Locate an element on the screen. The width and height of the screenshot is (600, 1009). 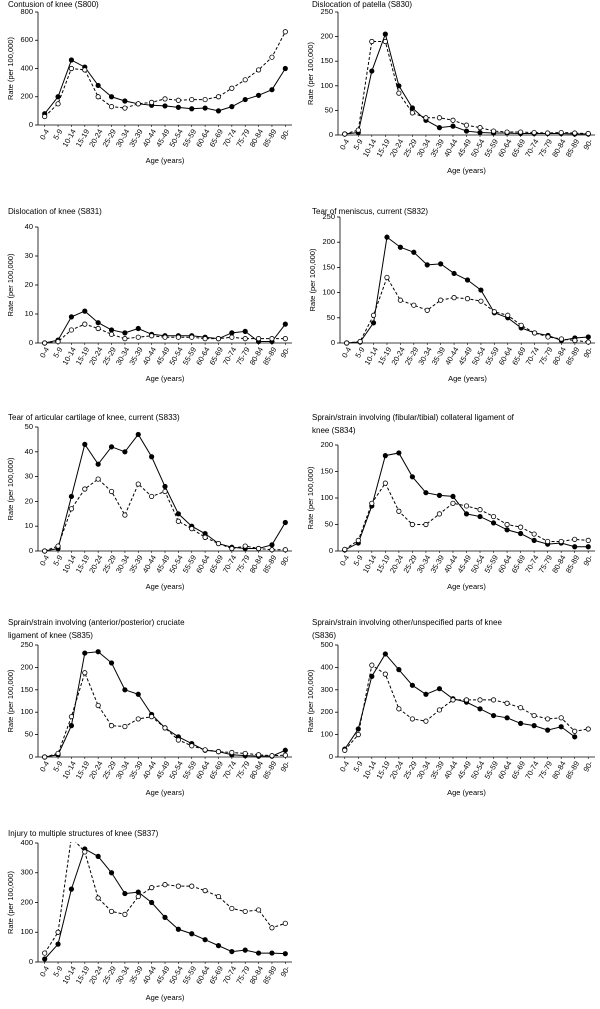
y-tick-label: 50 is located at coordinates (29, 426).